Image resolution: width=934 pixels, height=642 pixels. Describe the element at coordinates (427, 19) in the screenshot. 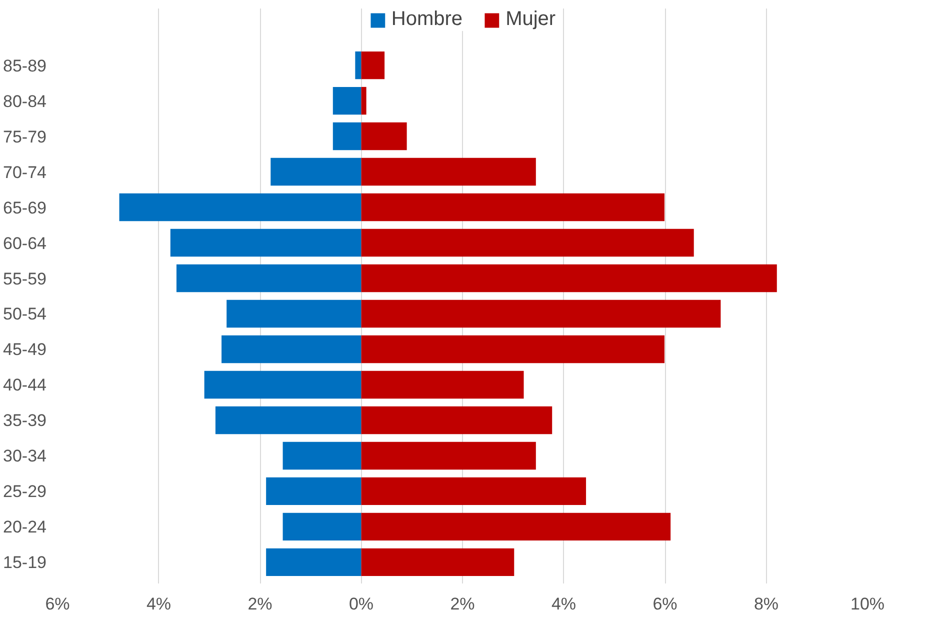

I see `legend-label: Hombre` at that location.